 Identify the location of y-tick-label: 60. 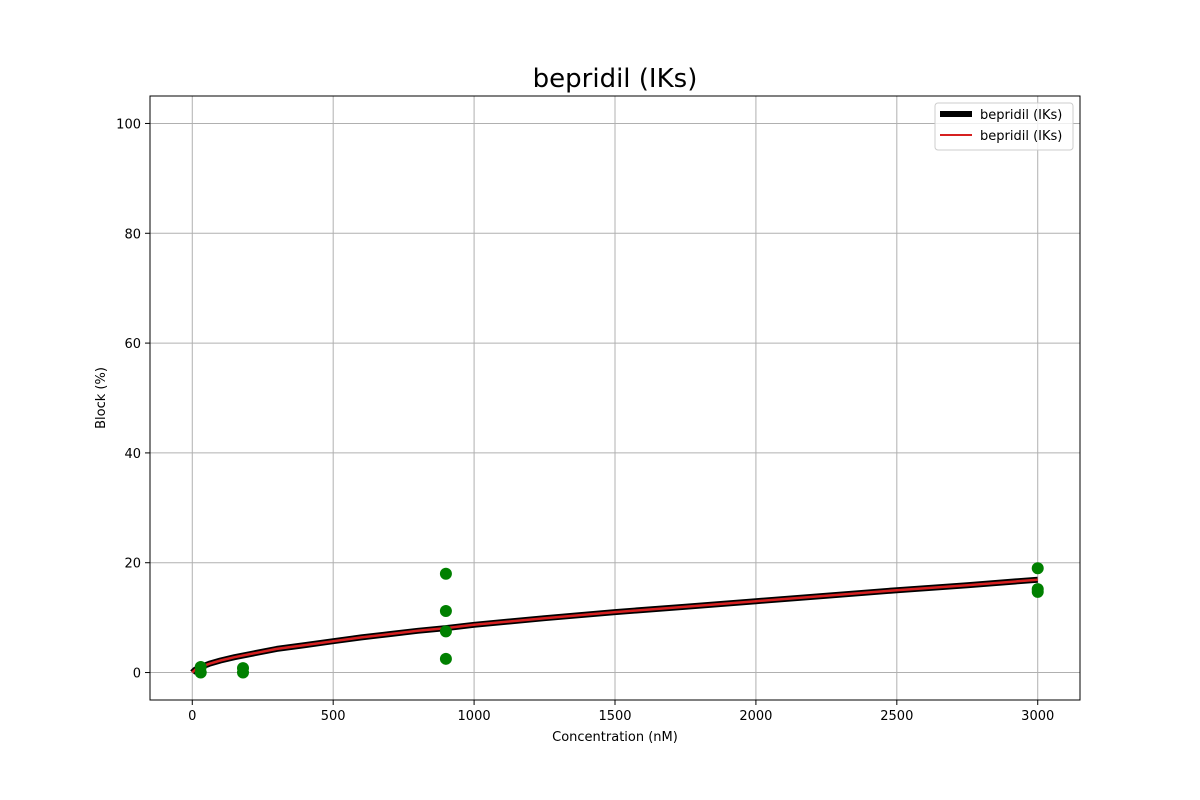
(132, 344).